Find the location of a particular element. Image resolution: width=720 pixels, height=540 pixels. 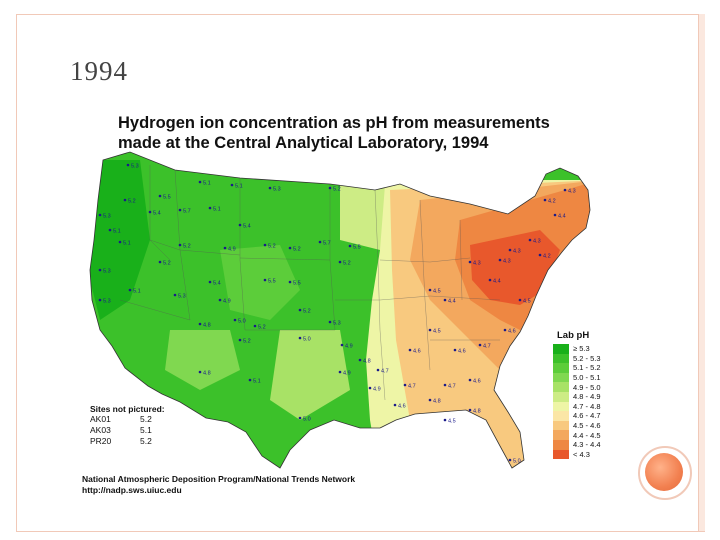

site-row: AK01 5.2 is located at coordinates (127, 419).